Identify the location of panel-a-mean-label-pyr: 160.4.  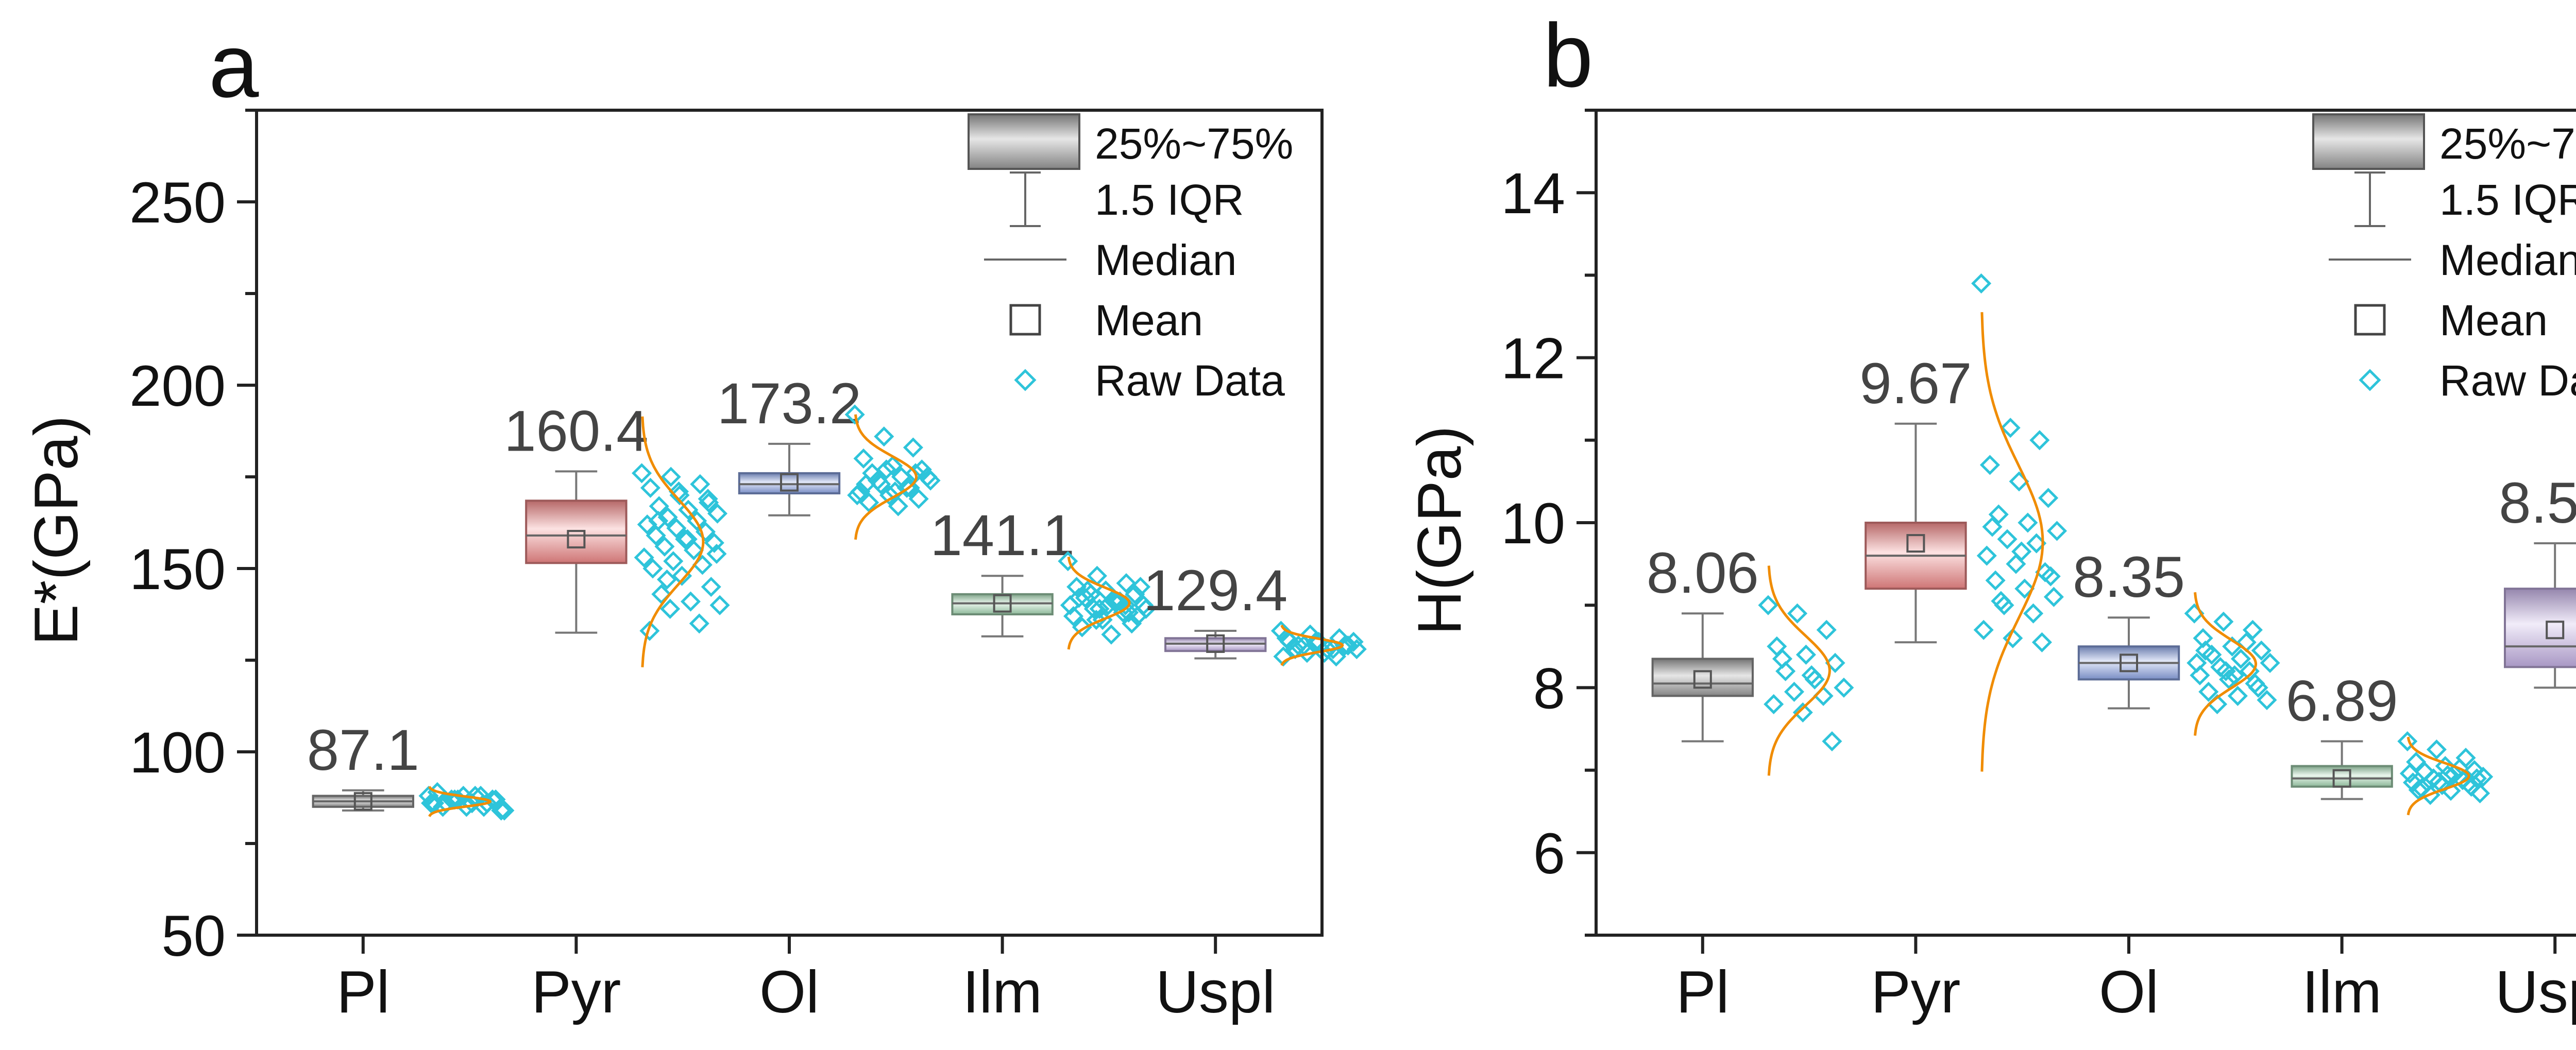
(576, 431).